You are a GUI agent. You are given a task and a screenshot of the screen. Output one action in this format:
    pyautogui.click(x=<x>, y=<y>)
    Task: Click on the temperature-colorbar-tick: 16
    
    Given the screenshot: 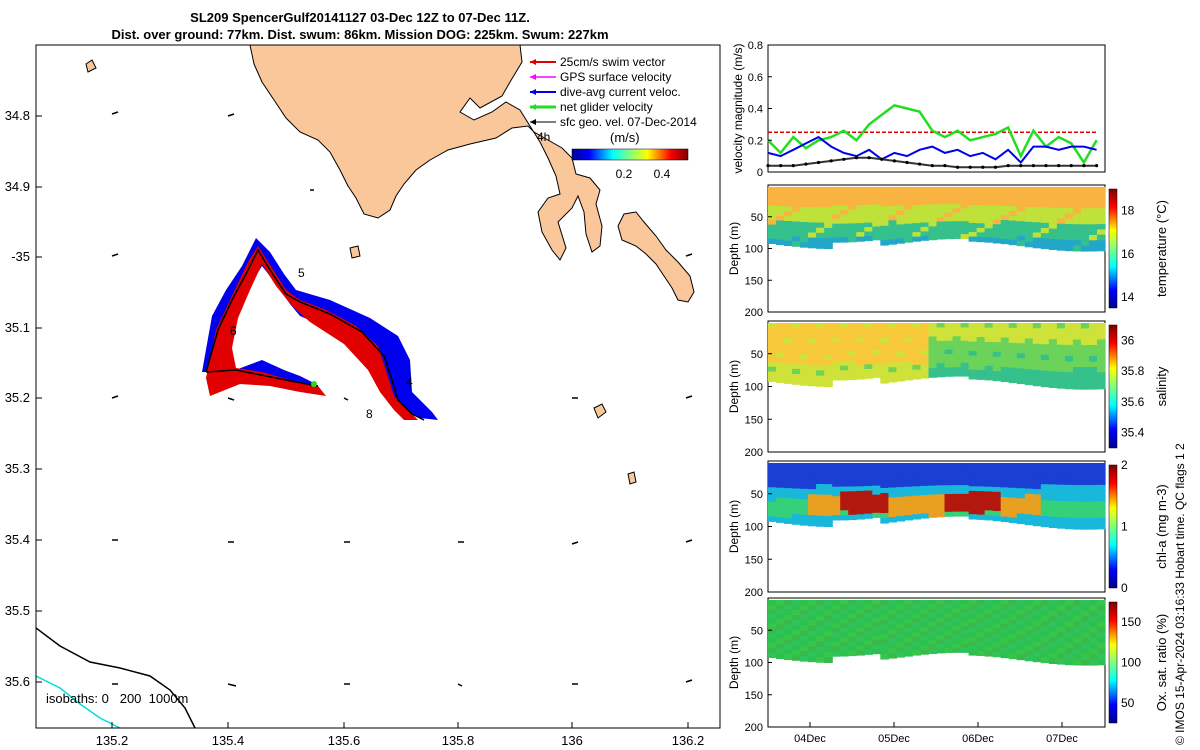 What is the action you would take?
    pyautogui.click(x=1128, y=254)
    